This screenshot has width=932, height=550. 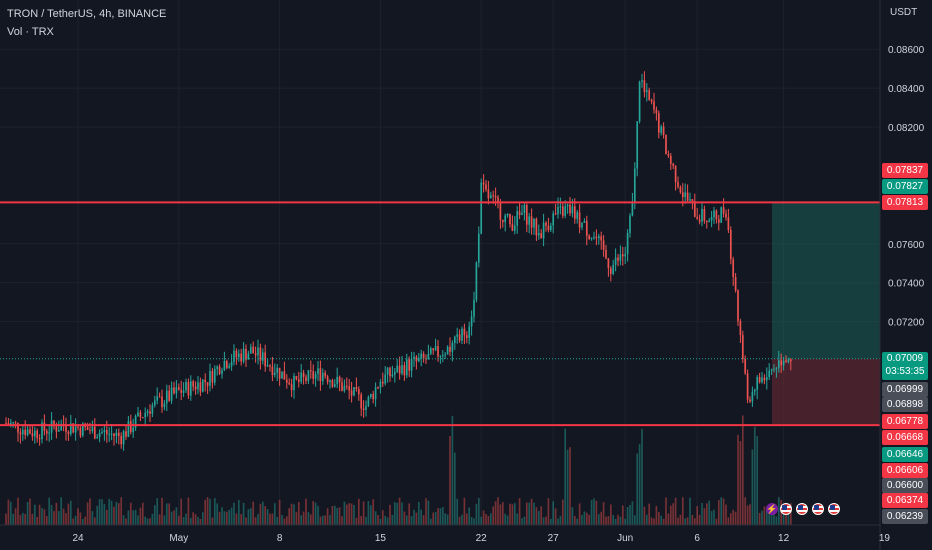 What do you see at coordinates (826, 392) in the screenshot?
I see `loss-zone` at bounding box center [826, 392].